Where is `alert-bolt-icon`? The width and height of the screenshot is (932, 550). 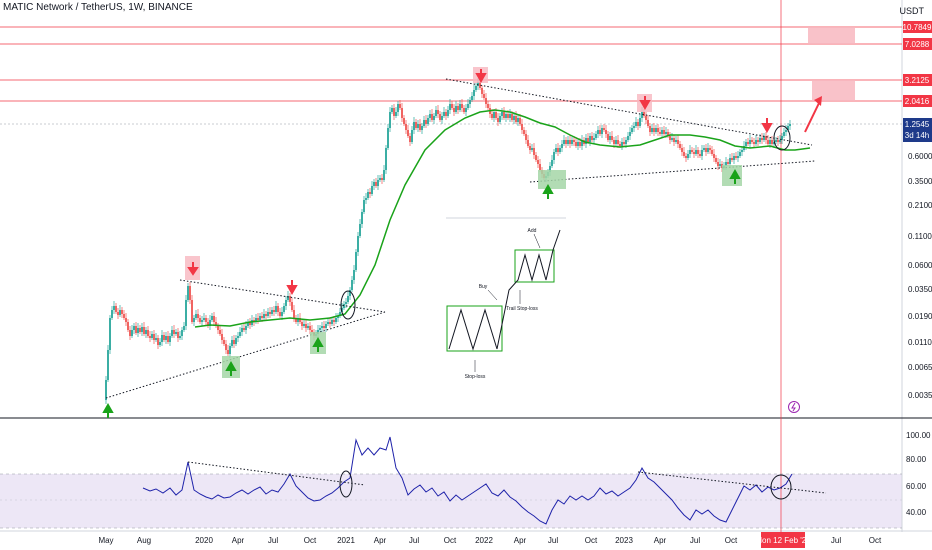
alert-bolt-icon is located at coordinates (793, 407).